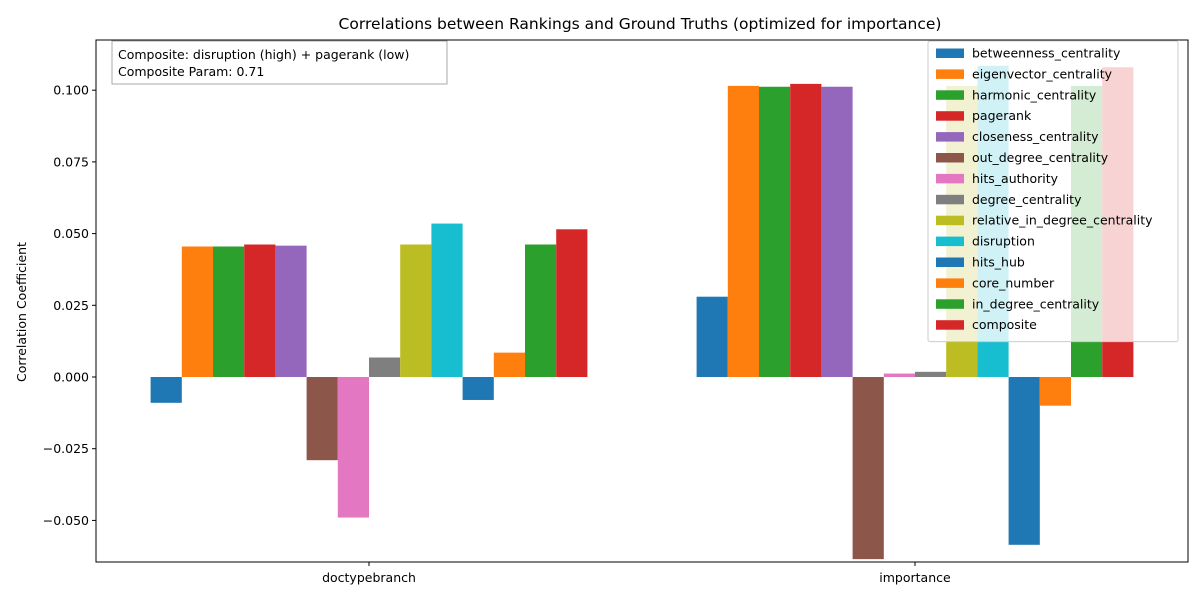  I want to click on bar-composite-doctypebranch, so click(572, 303).